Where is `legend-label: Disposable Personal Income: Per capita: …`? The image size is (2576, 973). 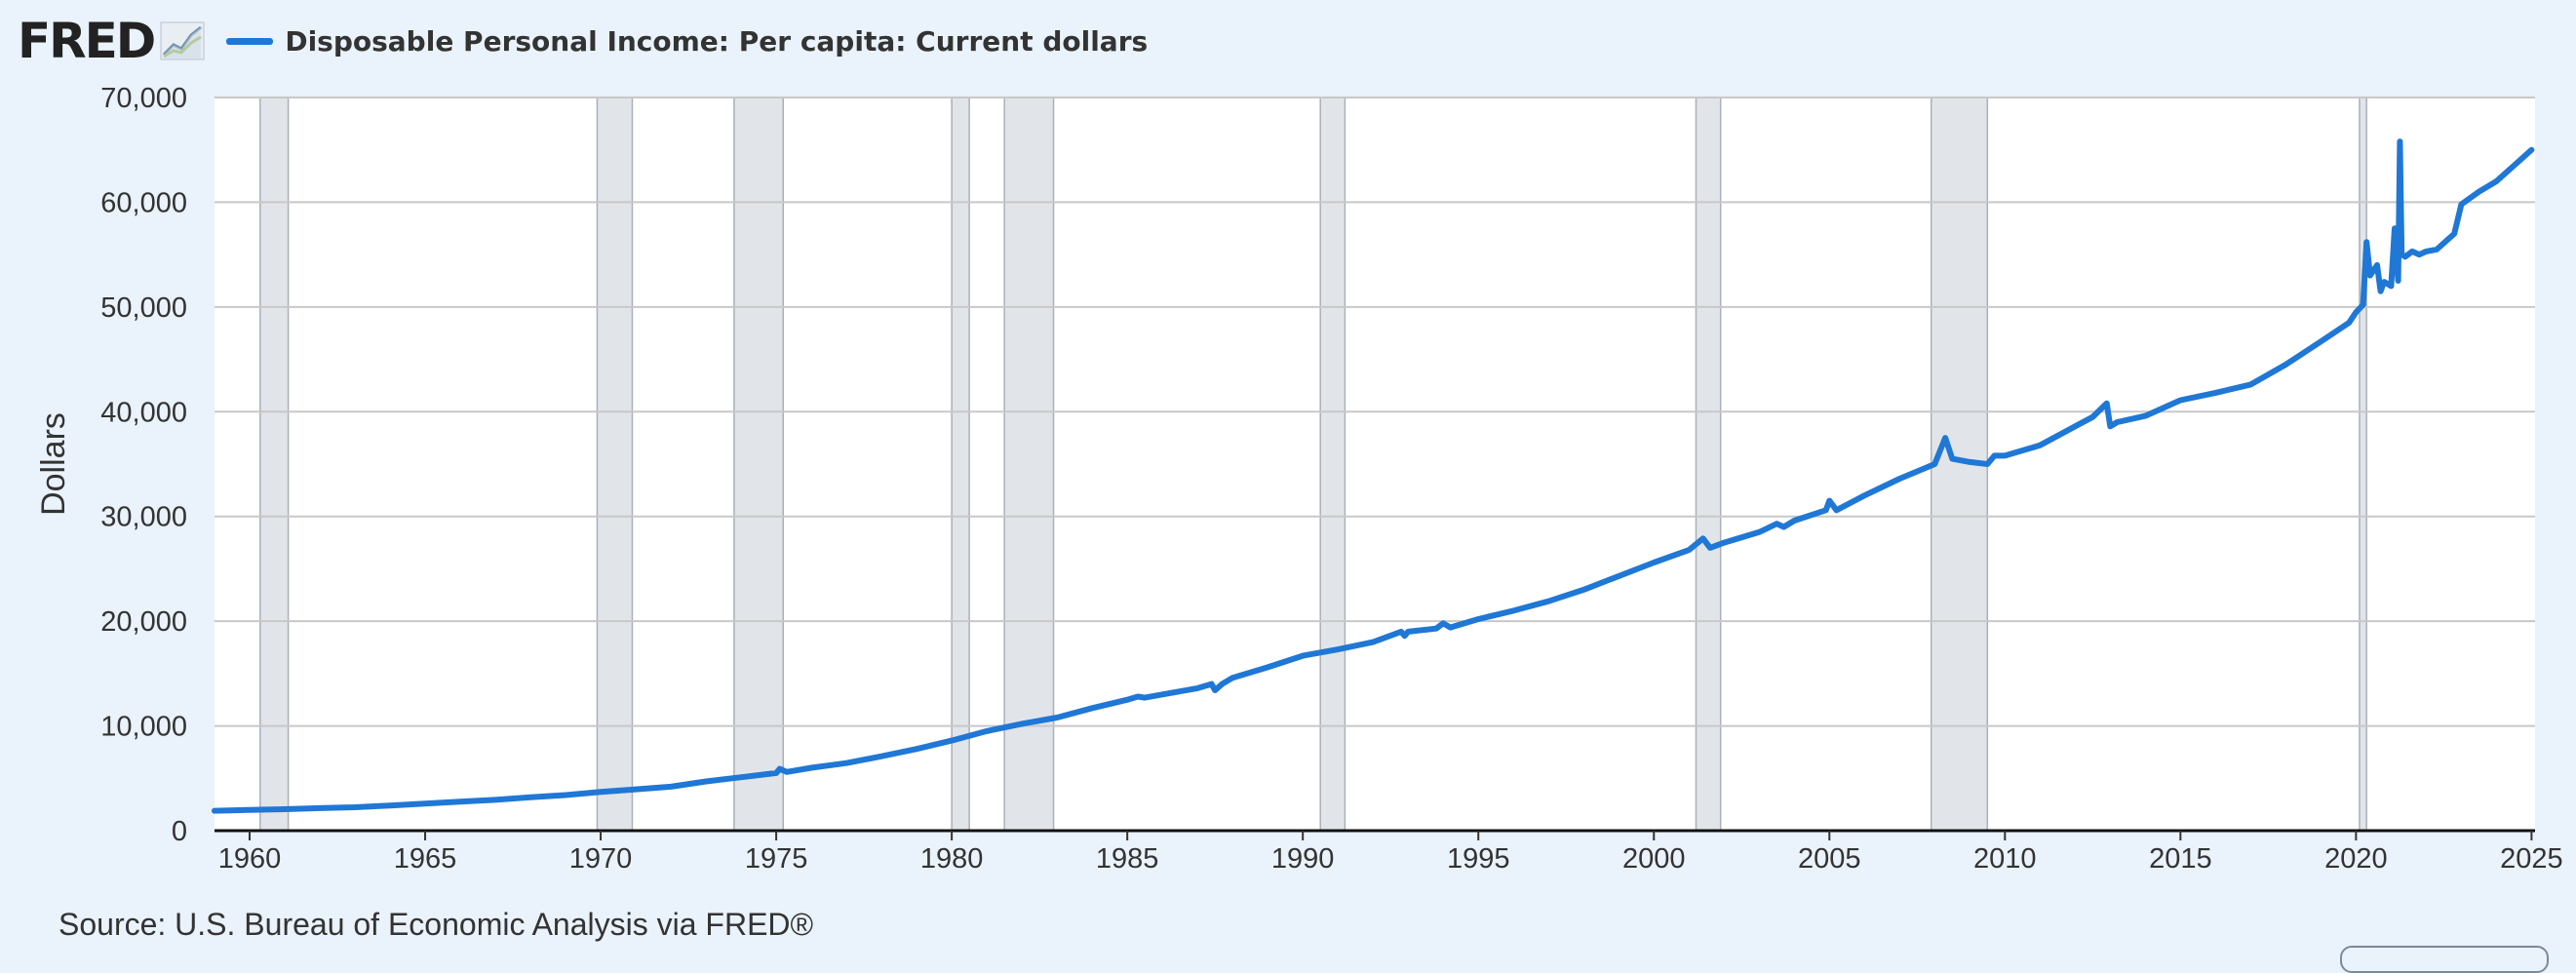
legend-label: Disposable Personal Income: Per capita: … is located at coordinates (717, 41).